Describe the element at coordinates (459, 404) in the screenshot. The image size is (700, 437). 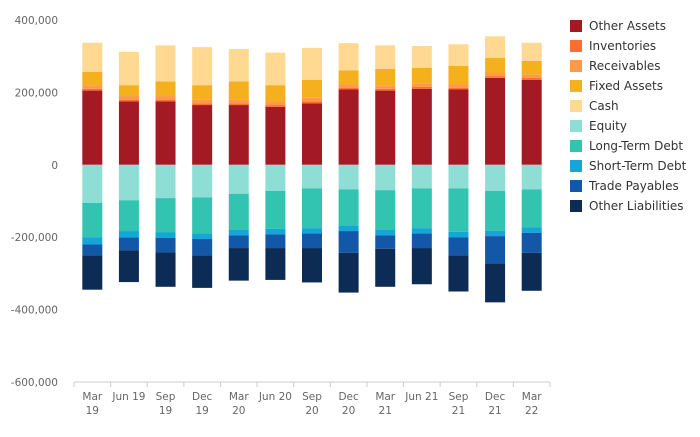
I see `x-tick-label: Sep 21` at that location.